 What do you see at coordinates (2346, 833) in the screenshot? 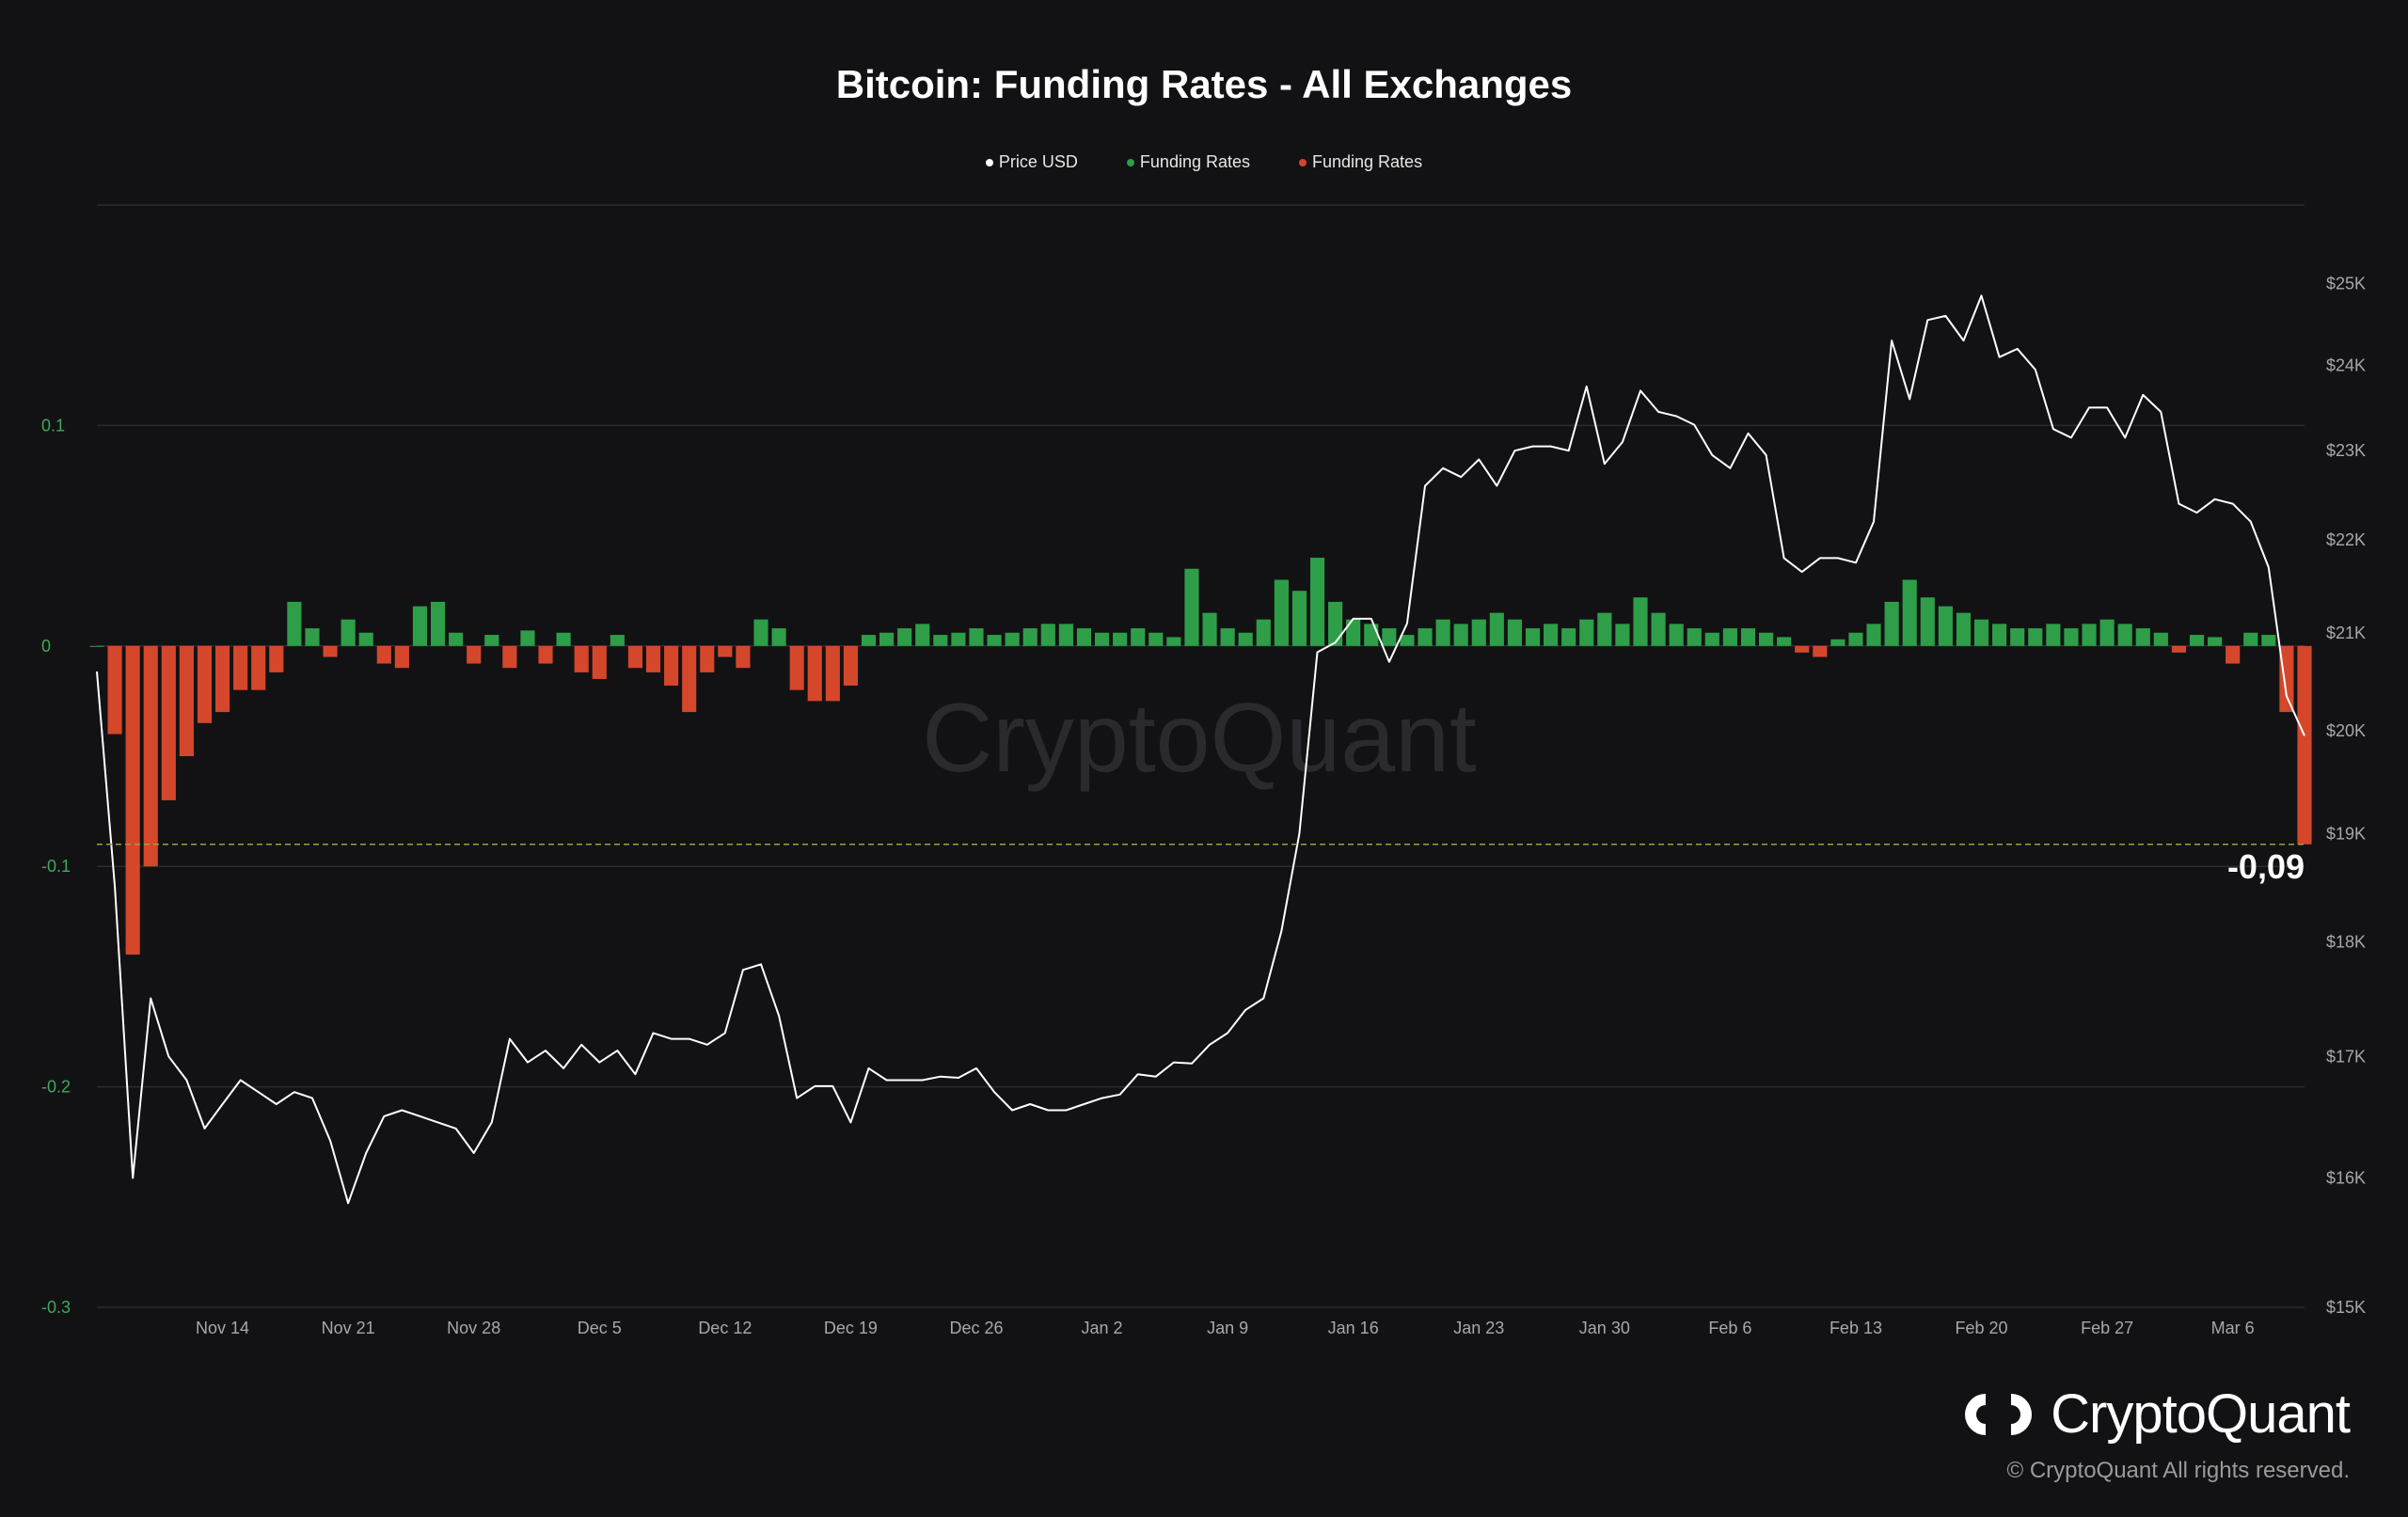
I see `y-right-tick-label: $19K` at bounding box center [2346, 833].